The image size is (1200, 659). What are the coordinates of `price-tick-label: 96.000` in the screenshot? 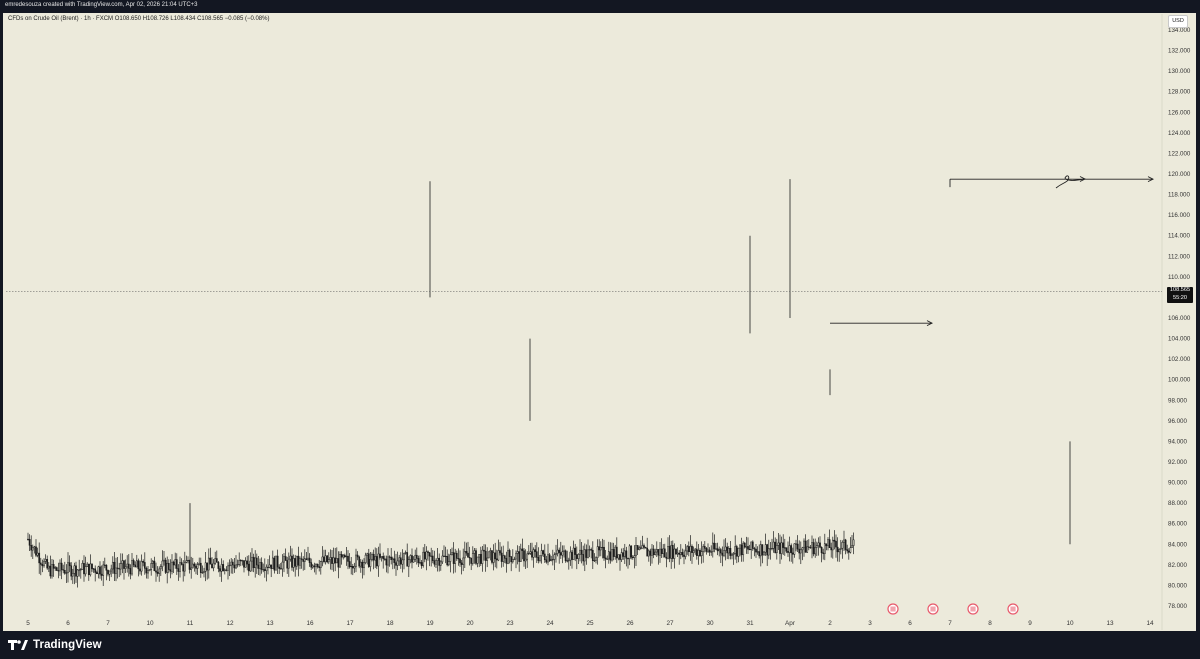 It's located at (1177, 421).